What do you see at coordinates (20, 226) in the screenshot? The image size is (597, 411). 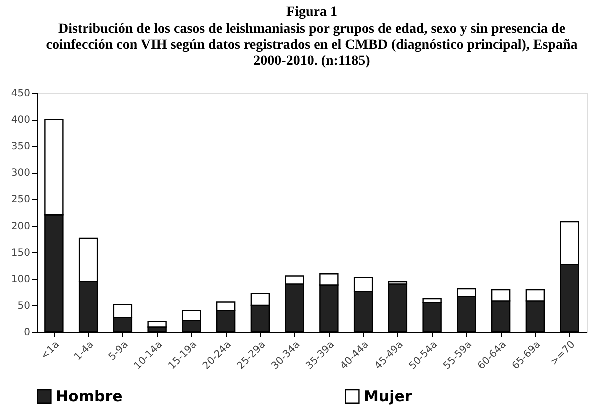 I see `y-tick-label: 200` at bounding box center [20, 226].